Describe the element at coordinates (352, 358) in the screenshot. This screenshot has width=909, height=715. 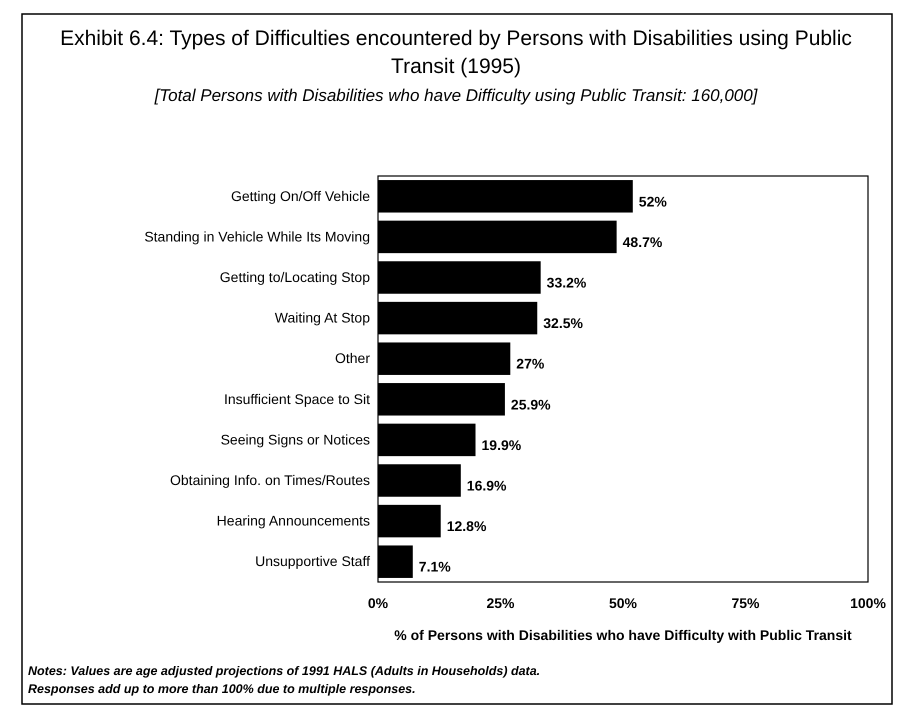
I see `y-tick-label: Other` at that location.